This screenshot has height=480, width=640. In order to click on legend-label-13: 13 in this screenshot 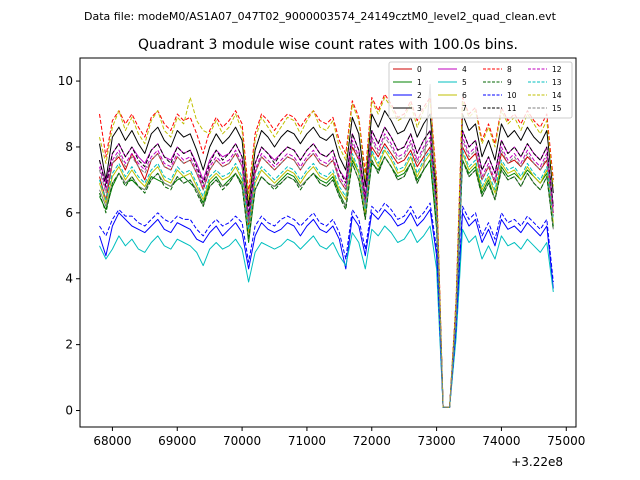, I will do `click(557, 82)`.